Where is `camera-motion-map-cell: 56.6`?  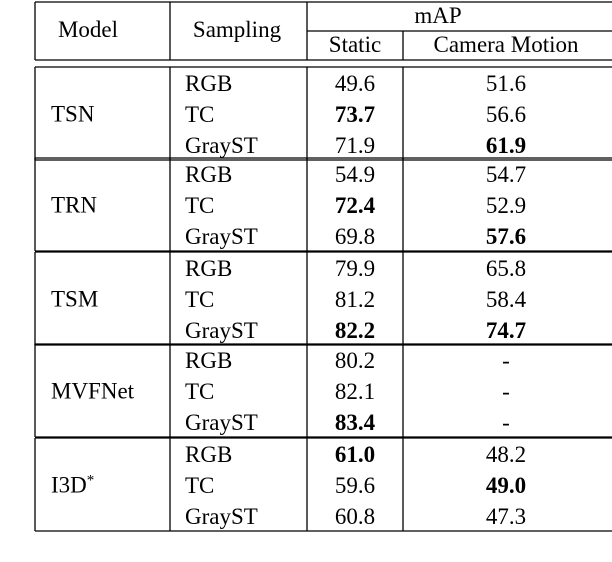 camera-motion-map-cell: 56.6 is located at coordinates (506, 114).